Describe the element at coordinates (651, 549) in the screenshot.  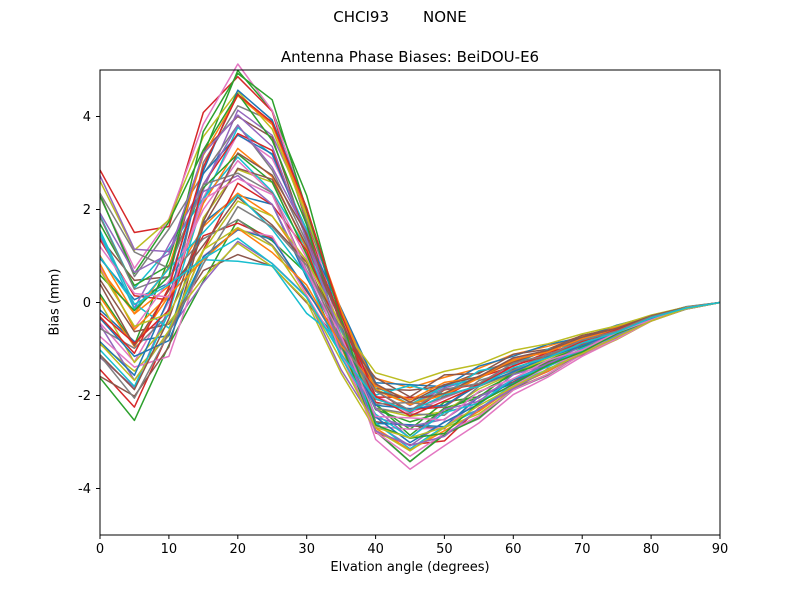
I see `x-tick-label: 80` at that location.